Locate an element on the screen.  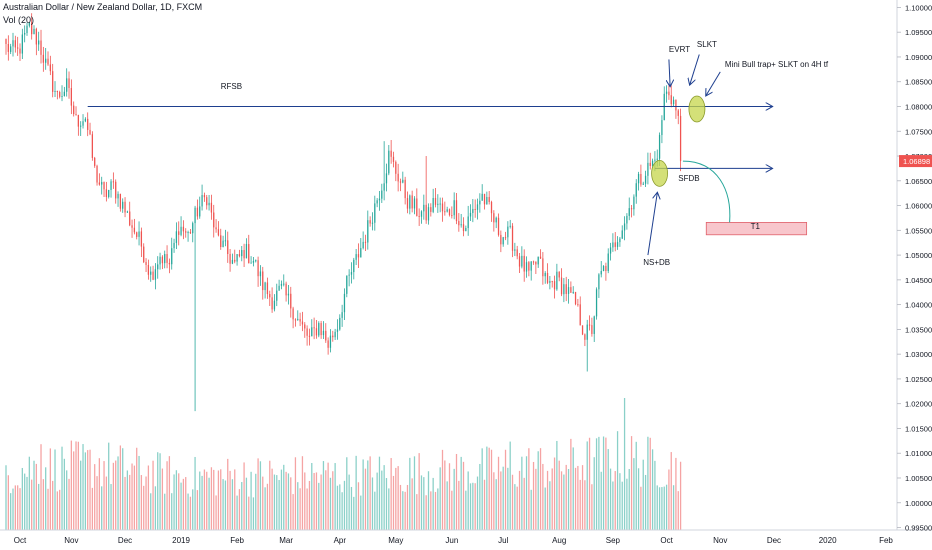
price-tick-label: 1.08000 is located at coordinates (918, 106).